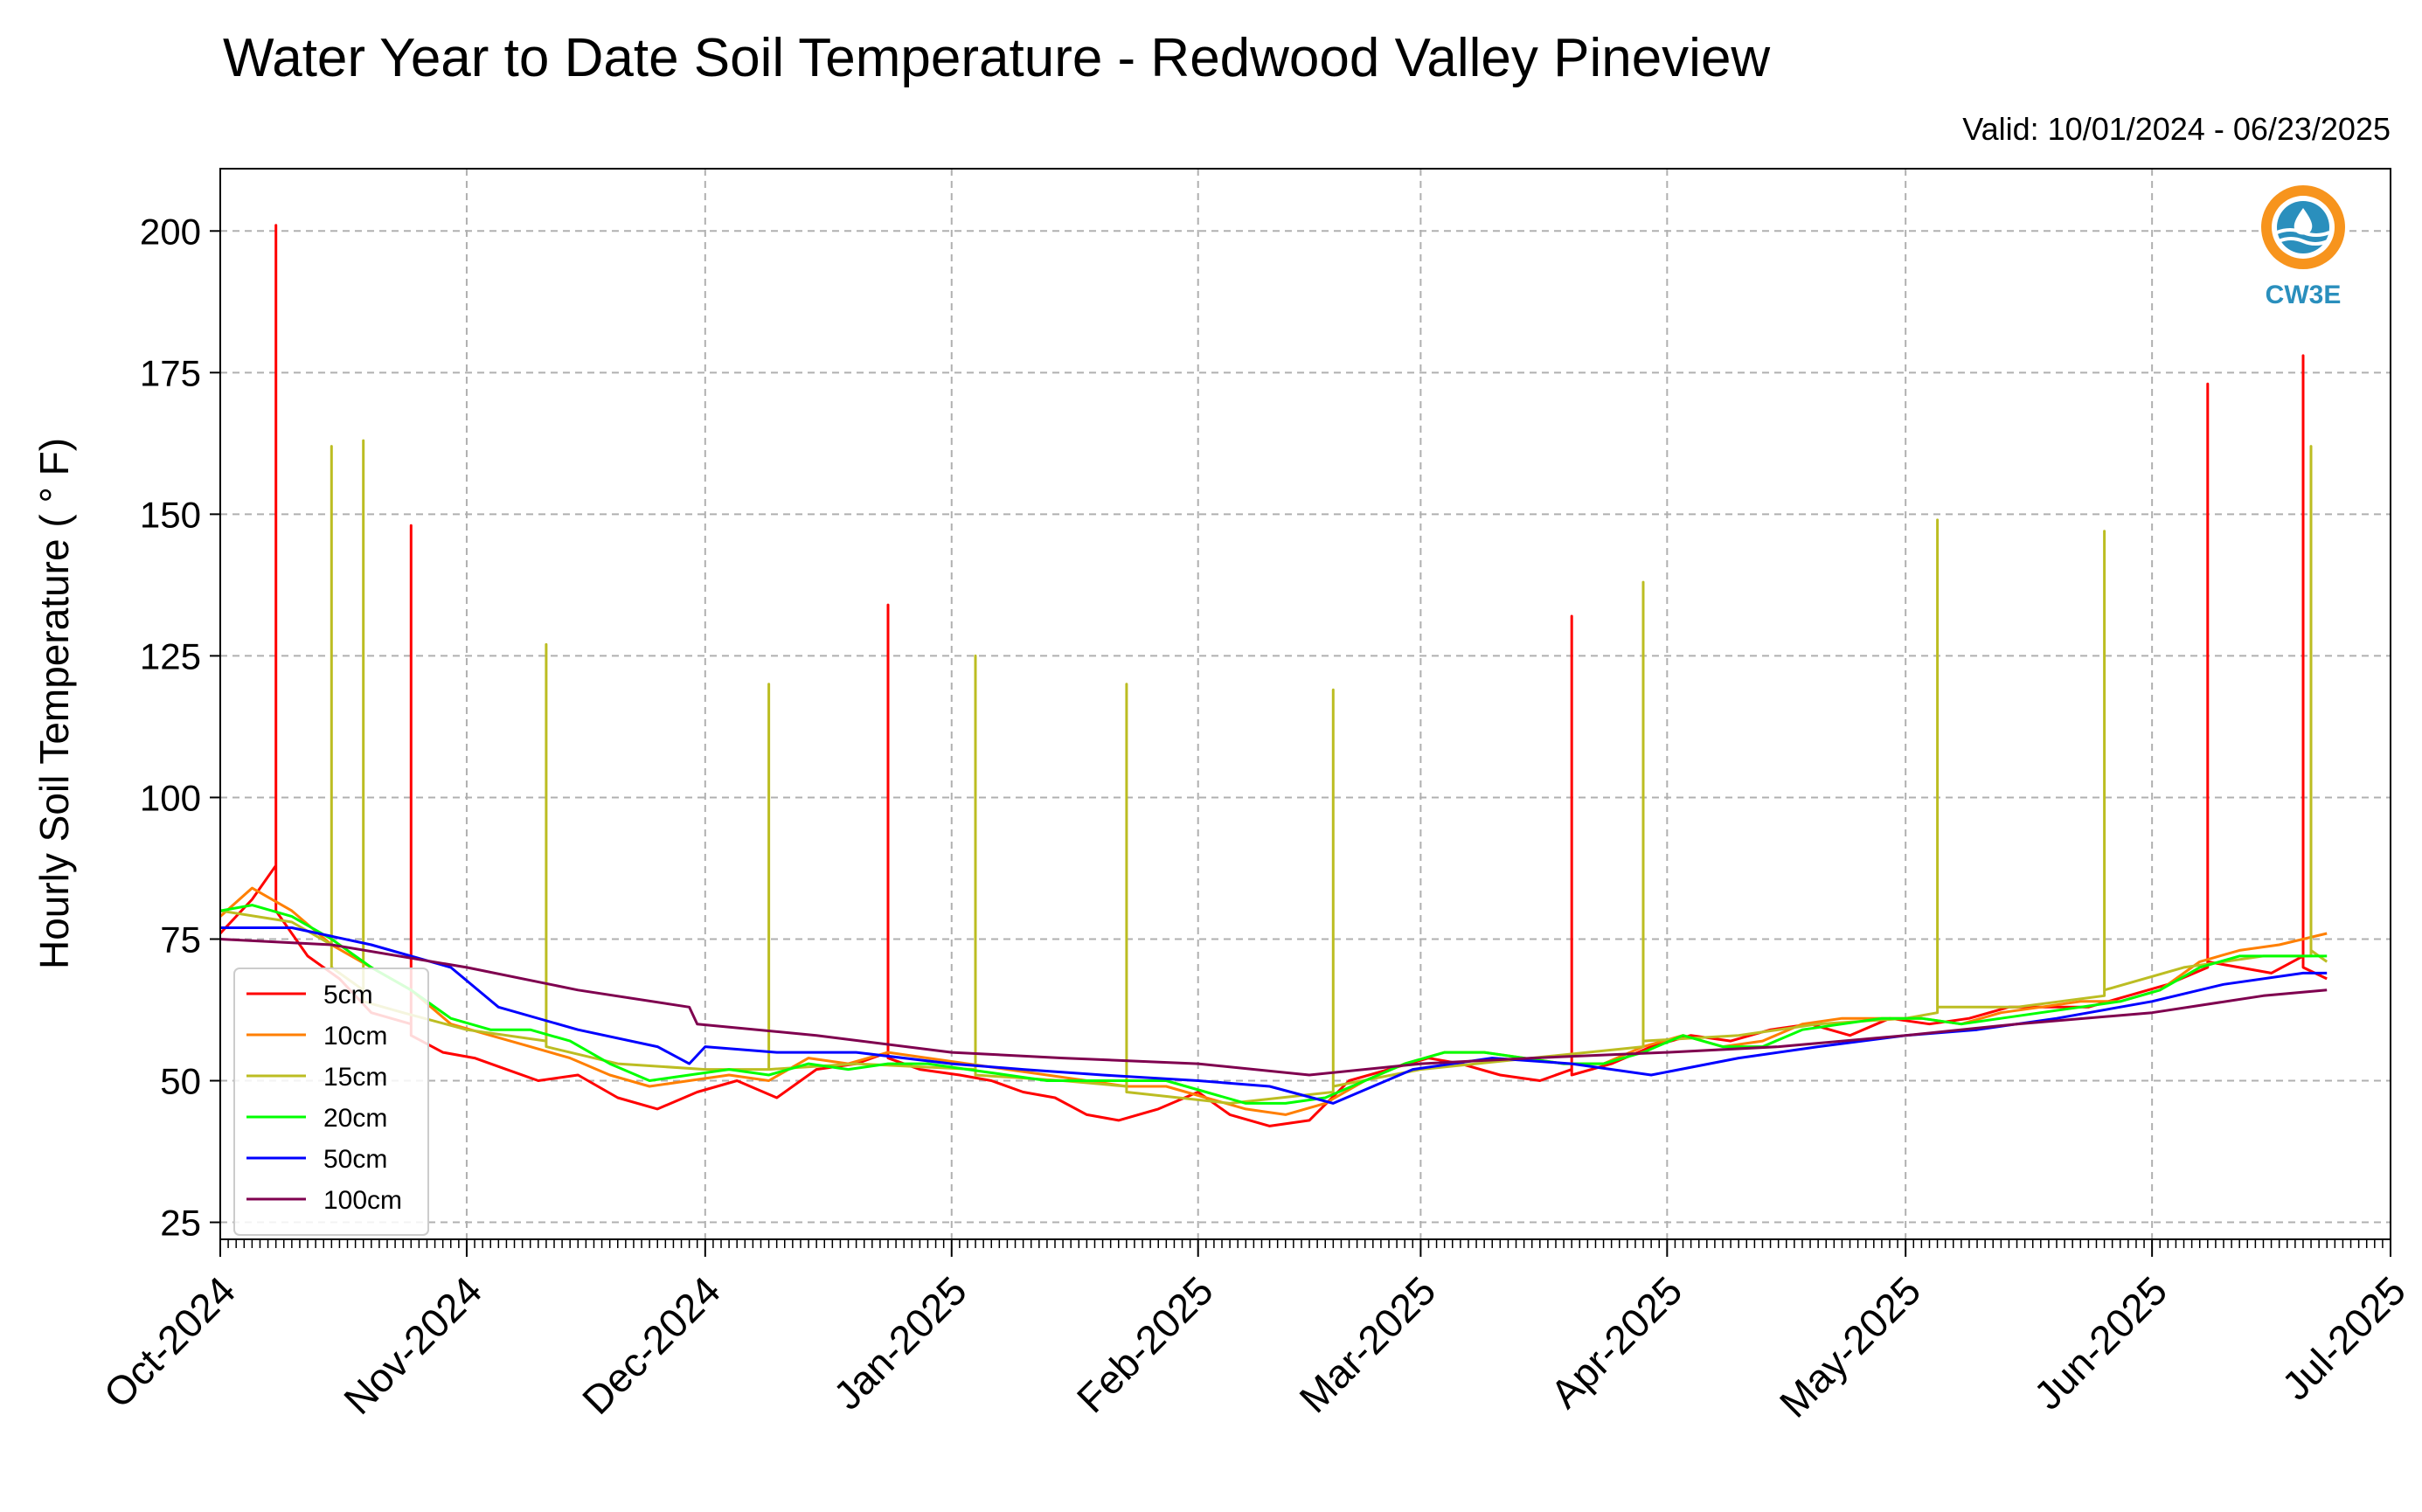 This screenshot has width=2422, height=1512. Describe the element at coordinates (170, 514) in the screenshot. I see `y-tick-label: 150` at that location.